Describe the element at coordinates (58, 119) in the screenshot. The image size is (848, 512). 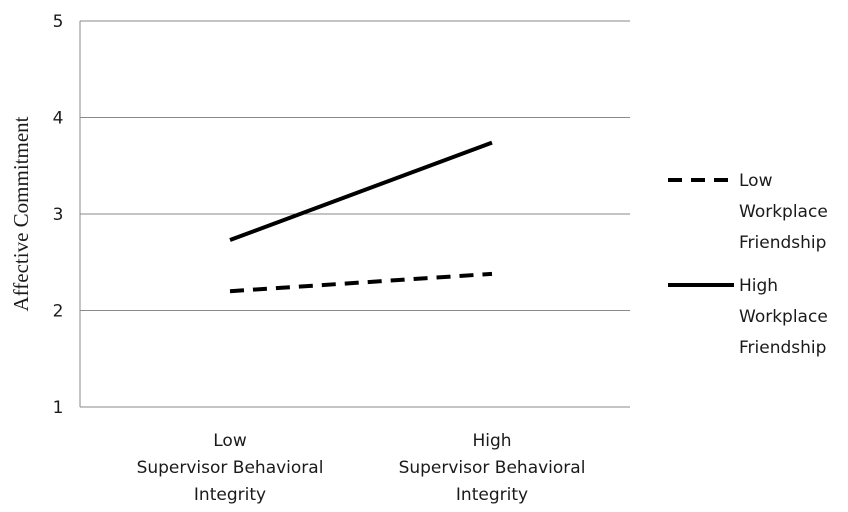
I see `y-tick-label: 4` at that location.